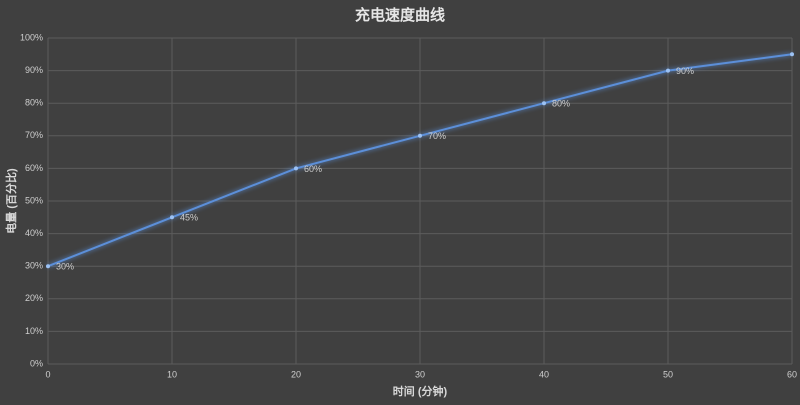 The height and width of the screenshot is (405, 800). What do you see at coordinates (792, 374) in the screenshot?
I see `x-tick-label: 60` at bounding box center [792, 374].